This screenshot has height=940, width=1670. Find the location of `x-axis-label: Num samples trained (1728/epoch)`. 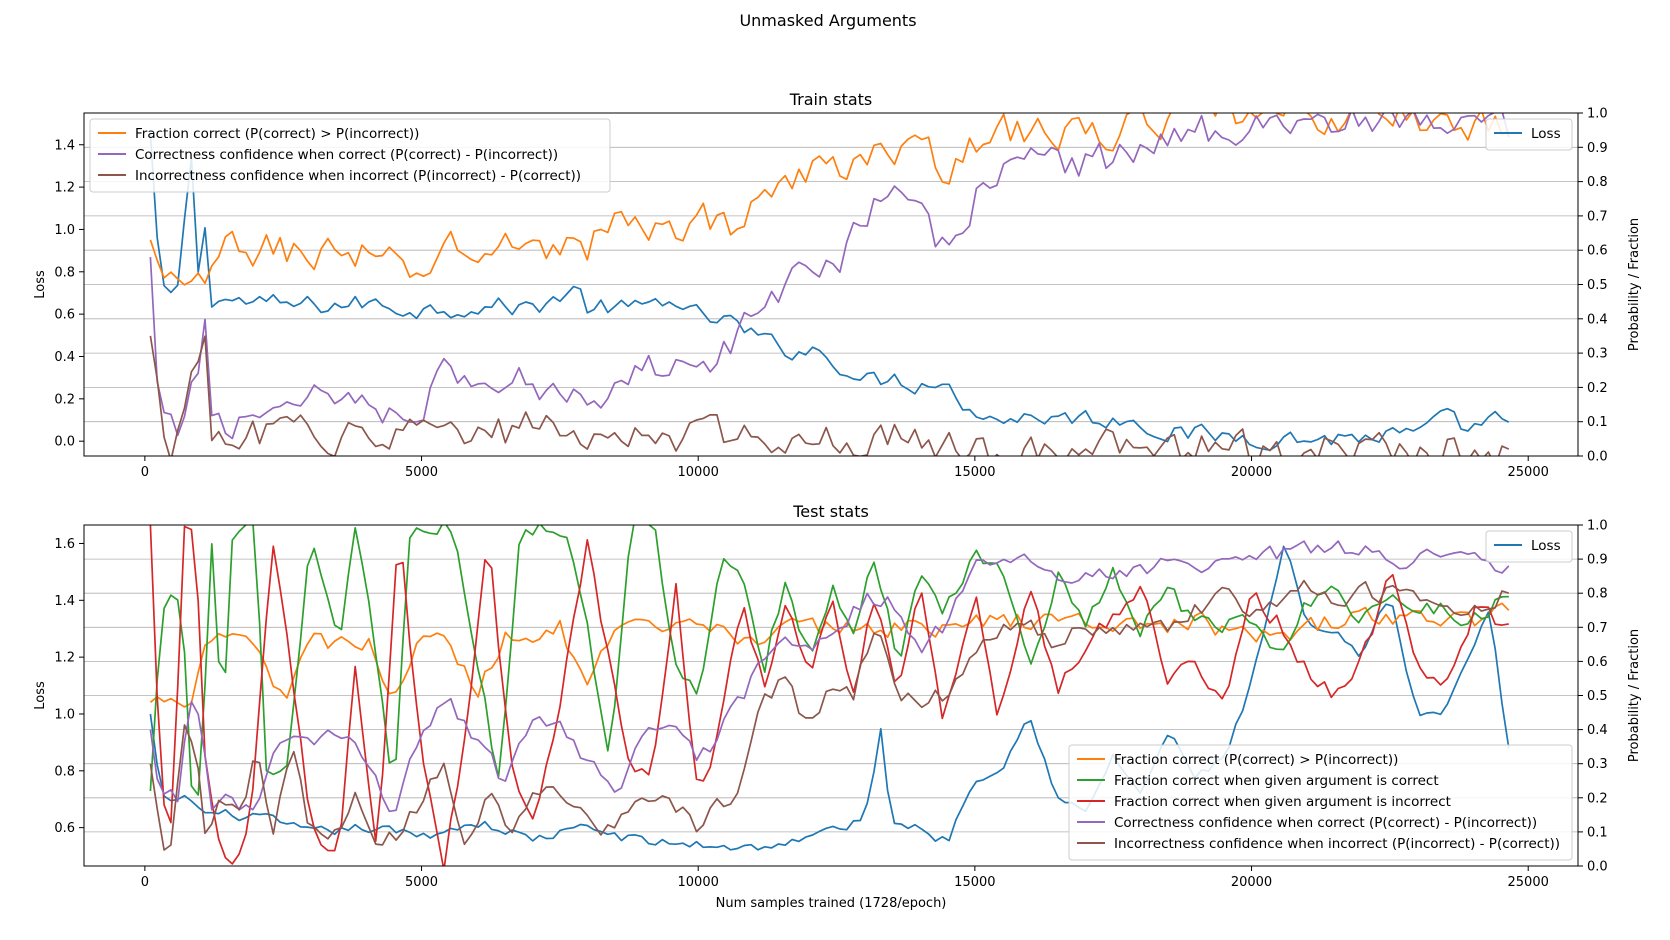

x-axis-label: Num samples trained (1728/epoch) is located at coordinates (831, 903).